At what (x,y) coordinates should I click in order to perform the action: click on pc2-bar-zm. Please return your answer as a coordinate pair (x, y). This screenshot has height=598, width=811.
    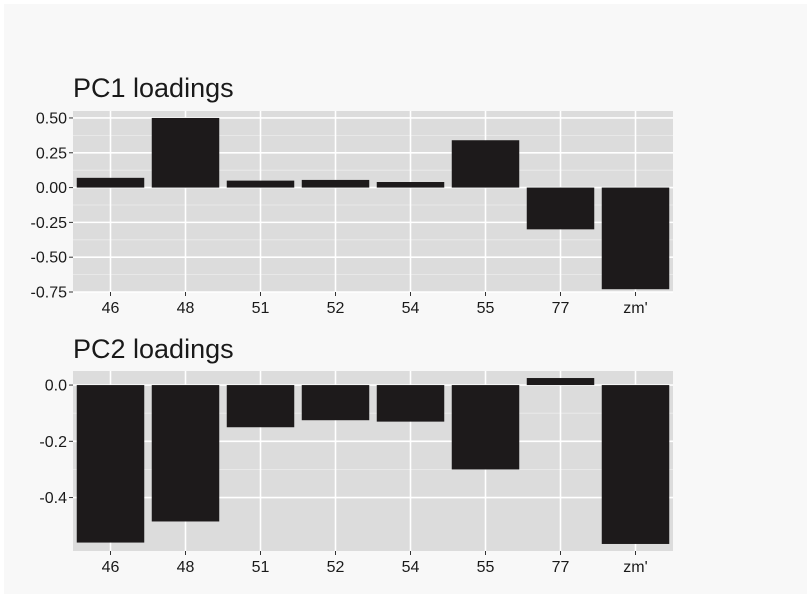
    Looking at the image, I should click on (635, 464).